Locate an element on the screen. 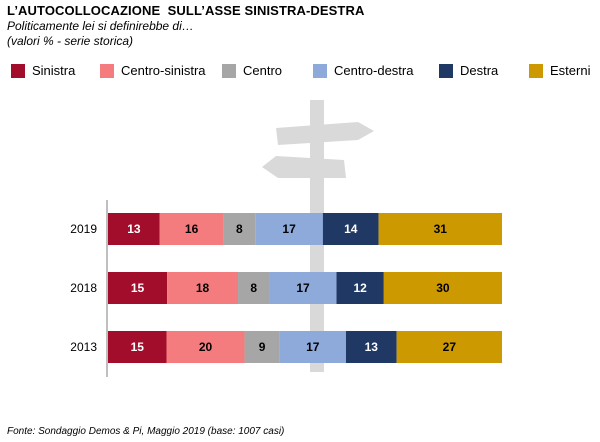 The image size is (600, 442). bar-segment-esterni-2013 is located at coordinates (449, 347).